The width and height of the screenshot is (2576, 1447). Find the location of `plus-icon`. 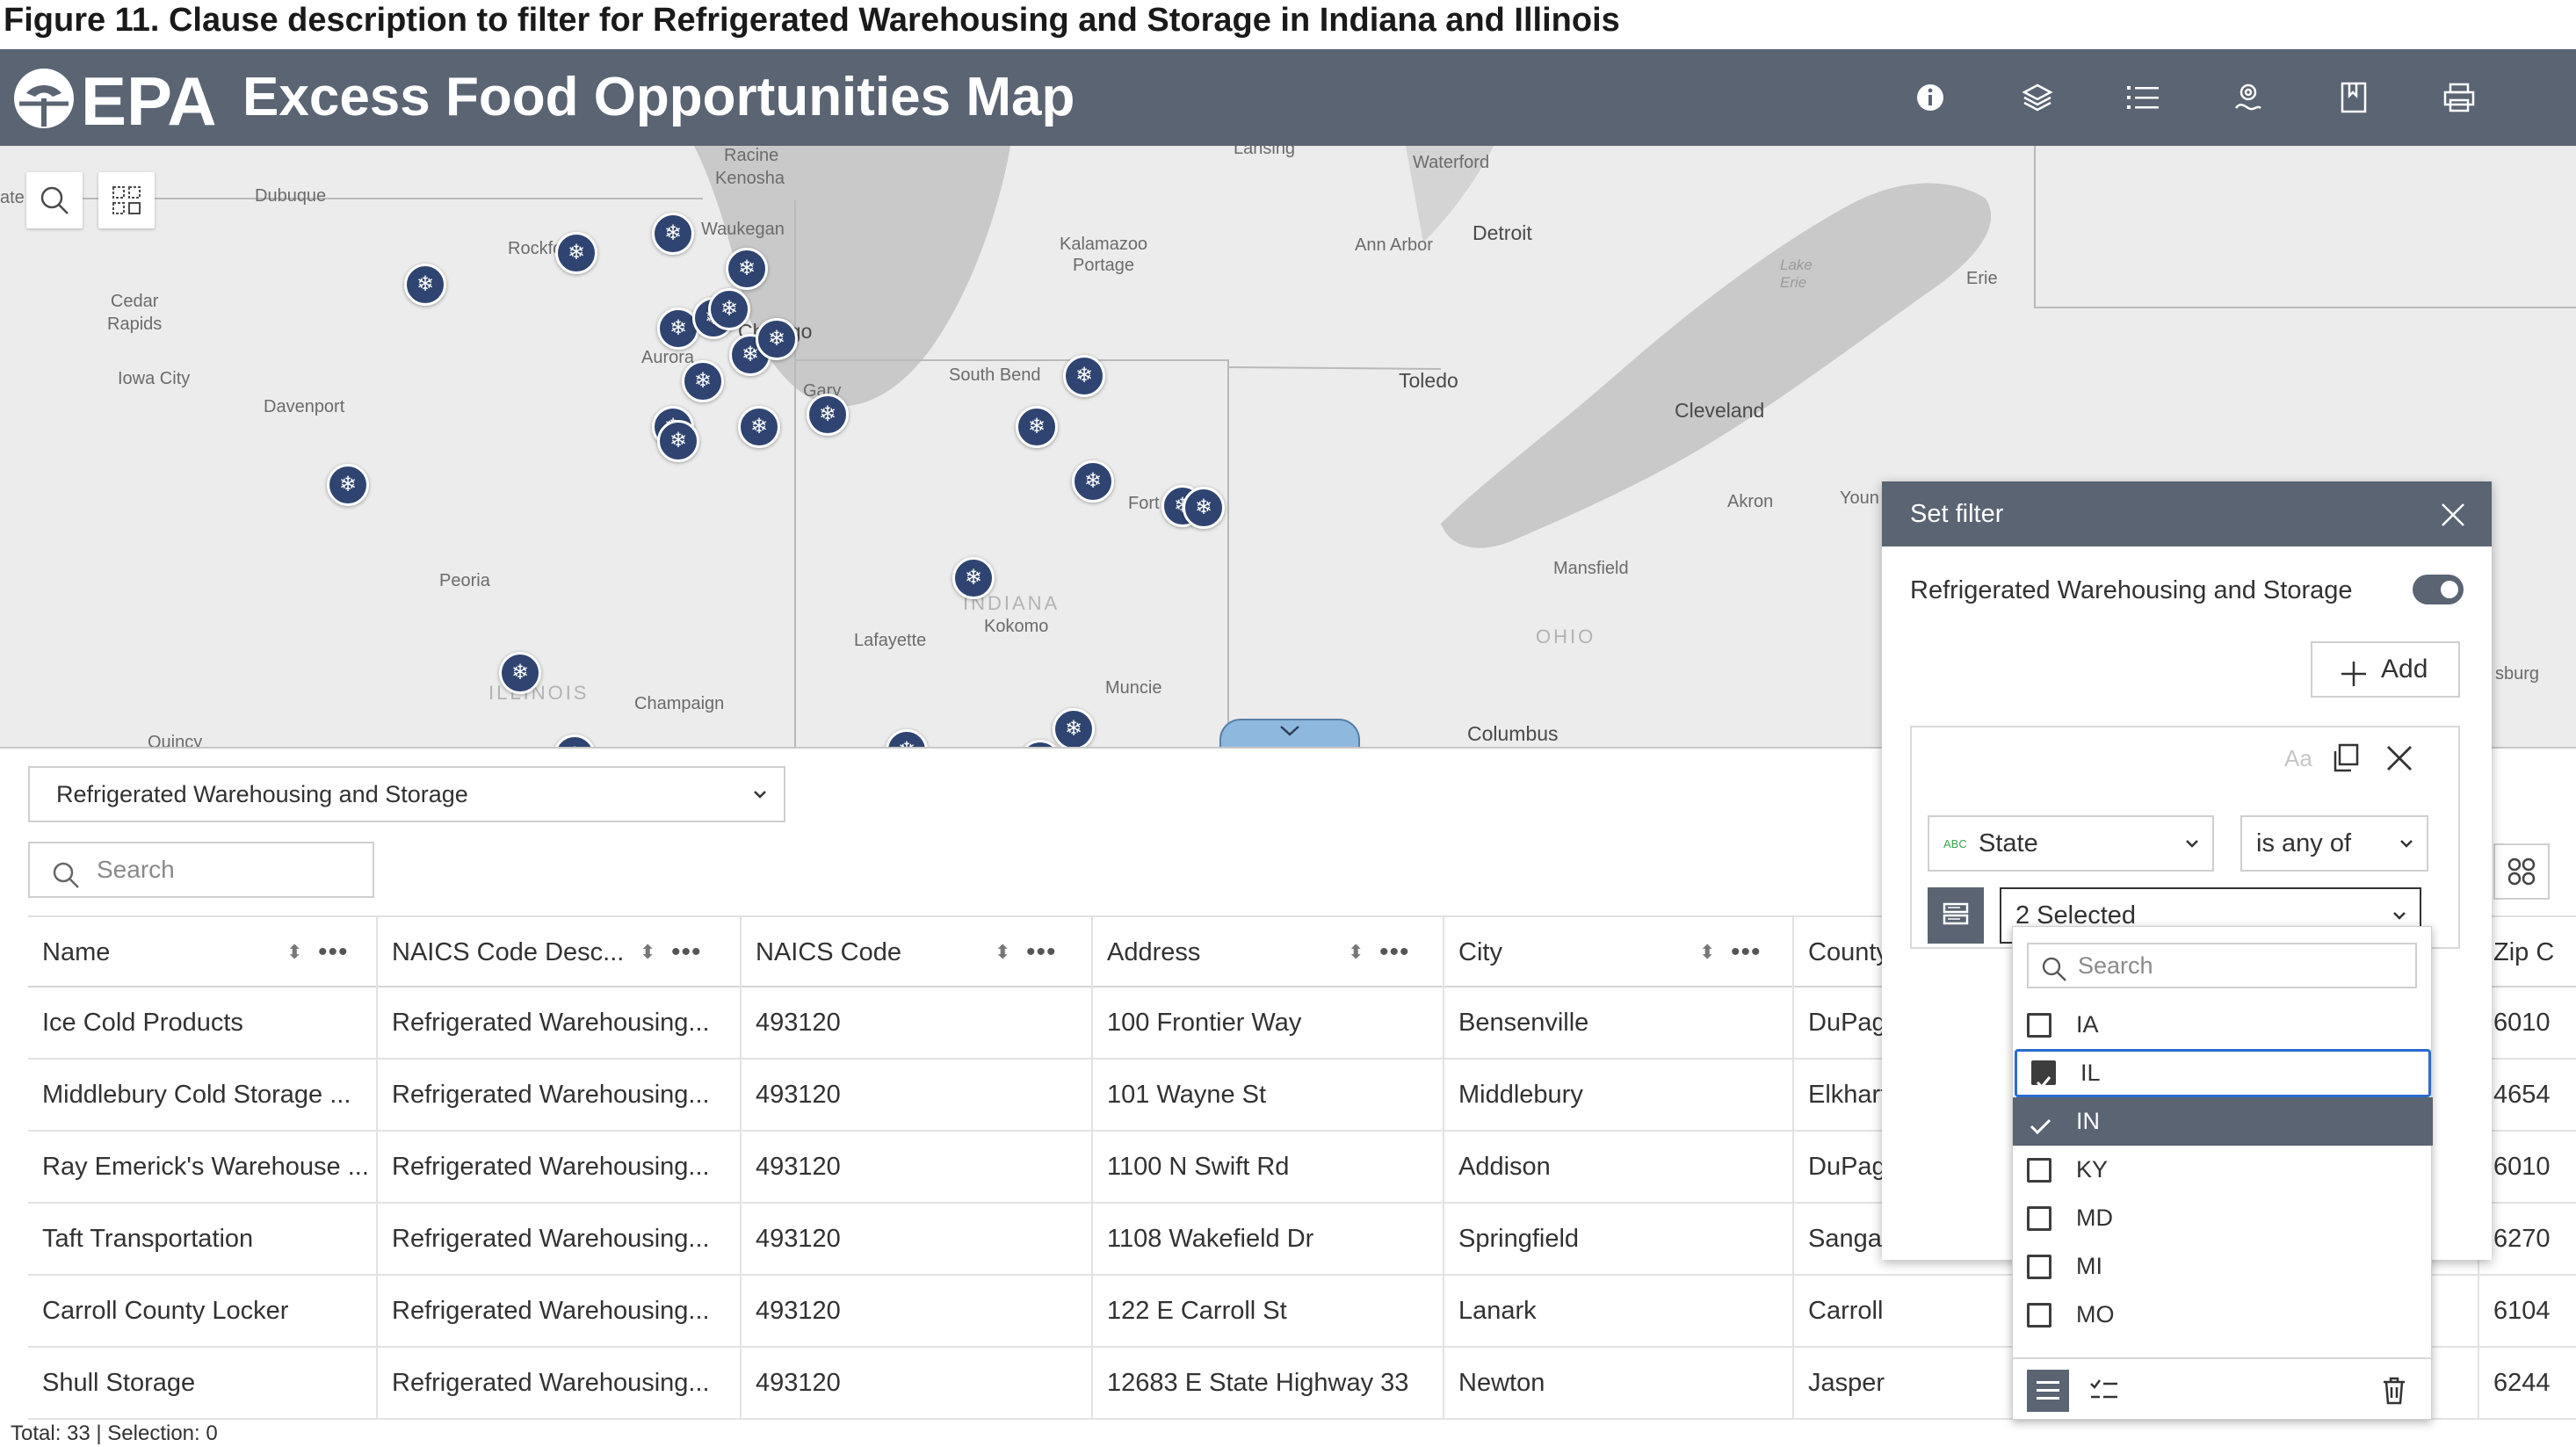

plus-icon is located at coordinates (2354, 681).